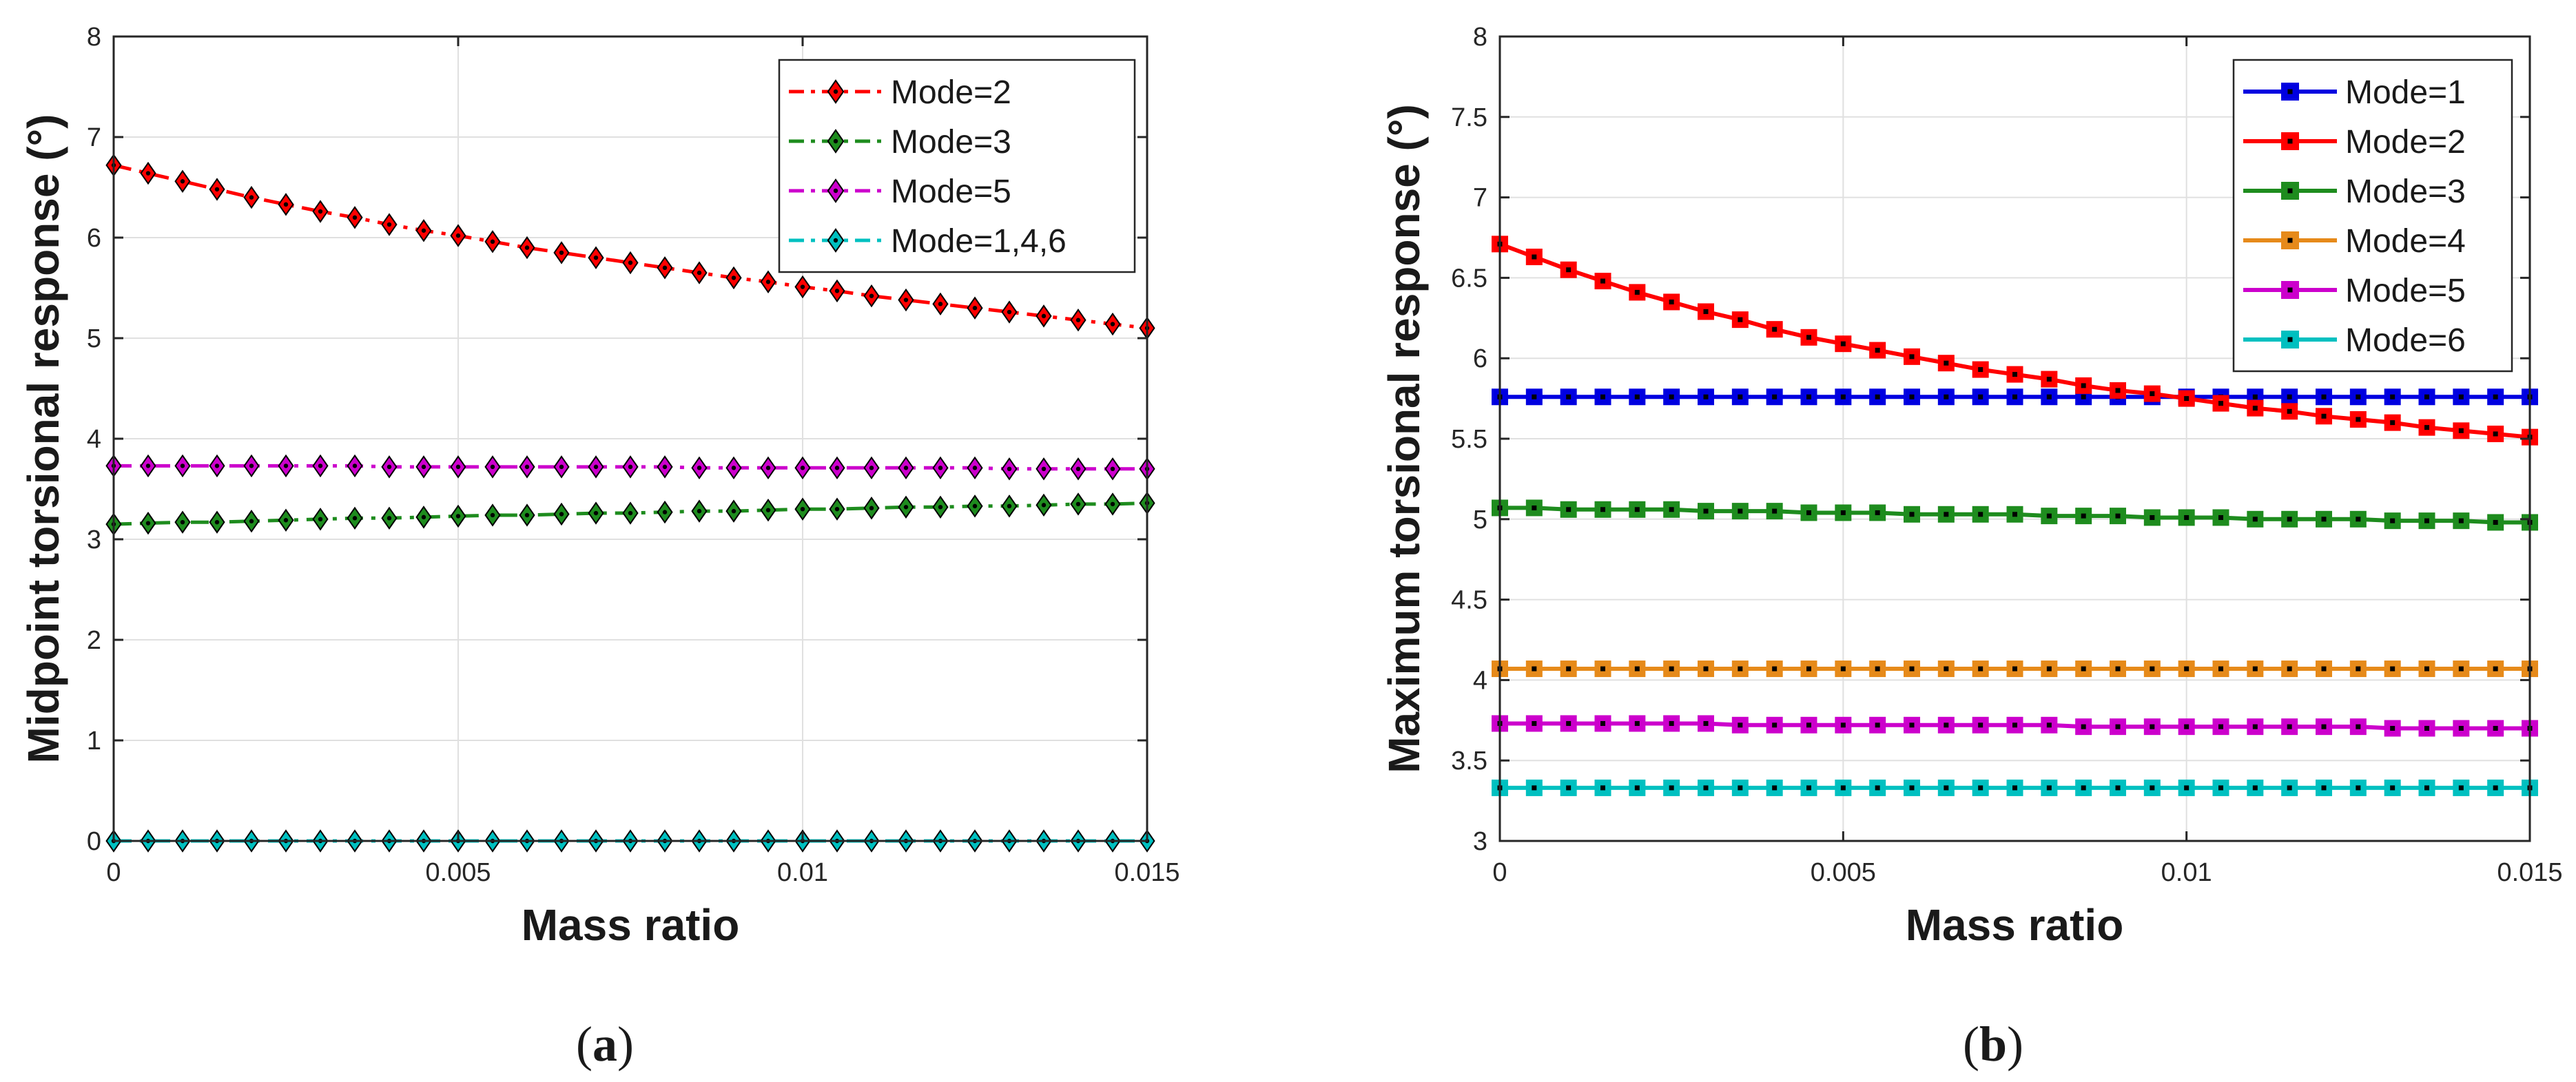 The height and width of the screenshot is (1082, 2576). Describe the element at coordinates (113, 872) in the screenshot. I see `x-tick-label: 0` at that location.